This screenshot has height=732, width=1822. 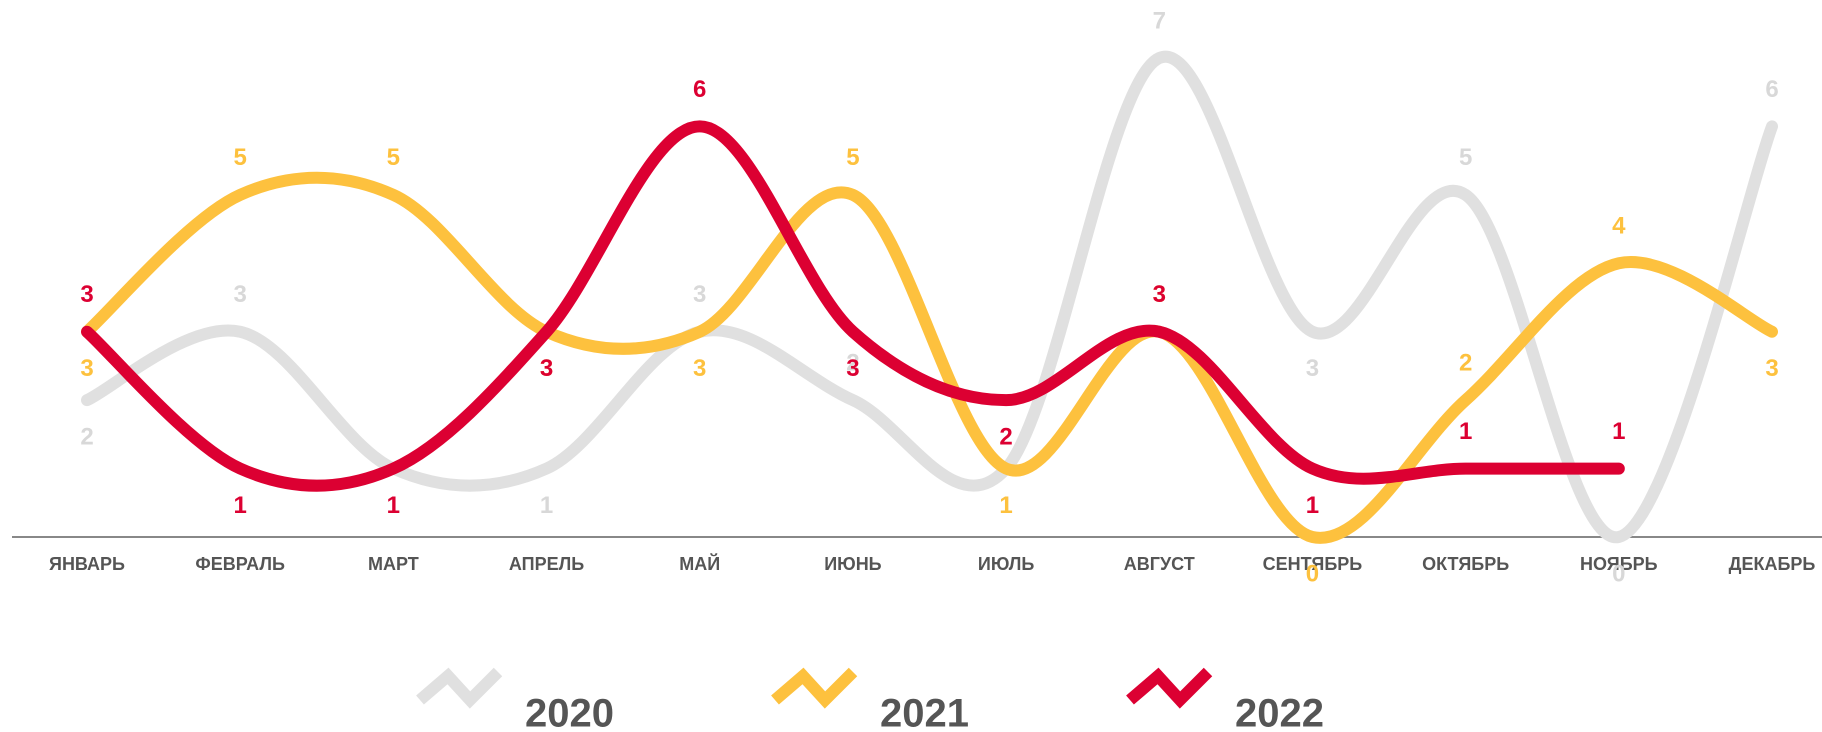 I want to click on x-tick-label: ДЕКАБРЬ, so click(x=1772, y=564).